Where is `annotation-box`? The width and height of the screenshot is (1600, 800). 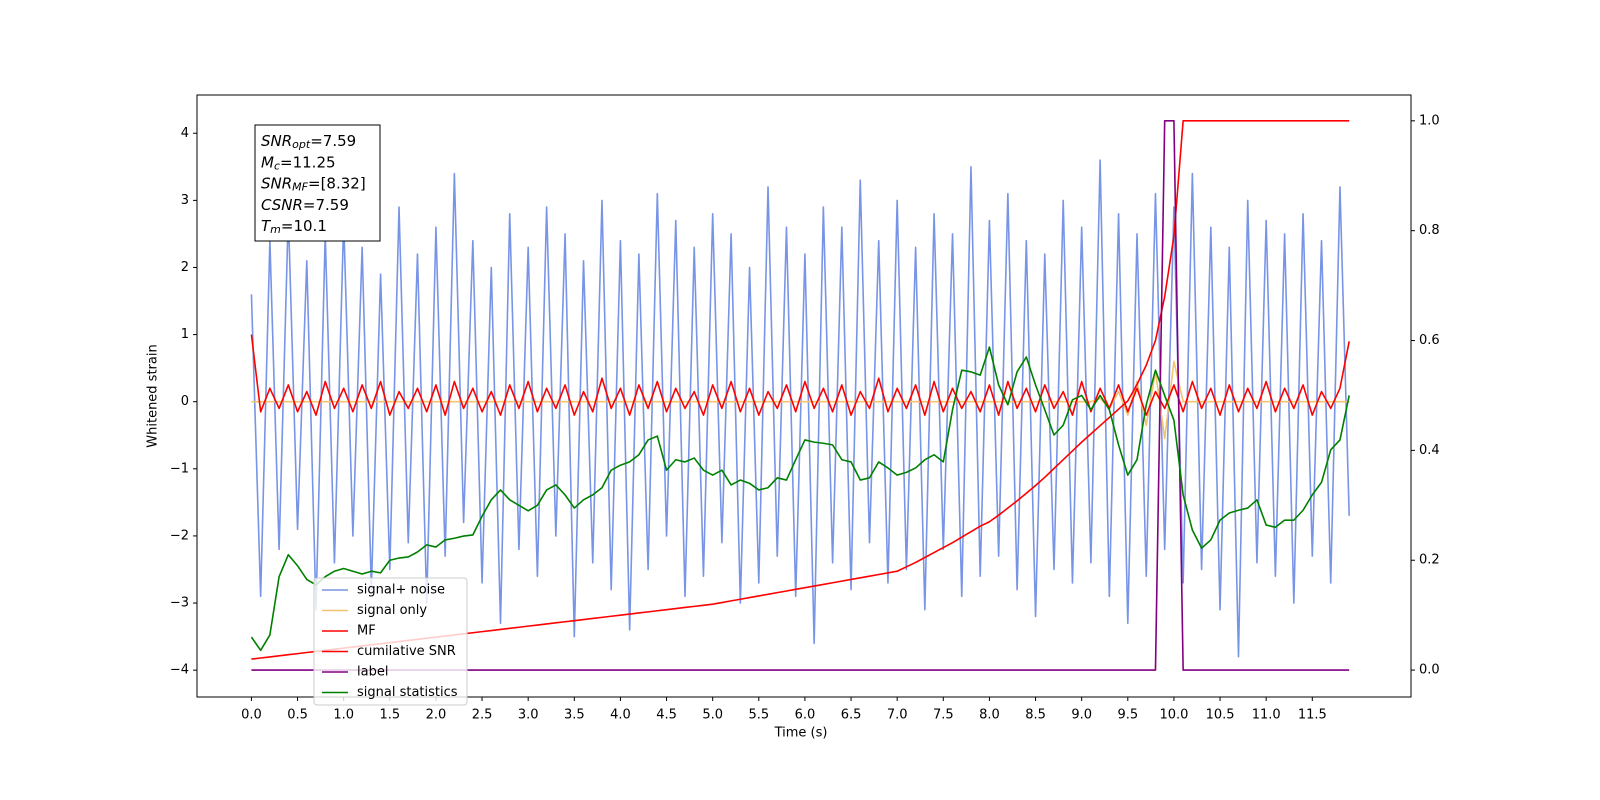
annotation-box is located at coordinates (317, 183).